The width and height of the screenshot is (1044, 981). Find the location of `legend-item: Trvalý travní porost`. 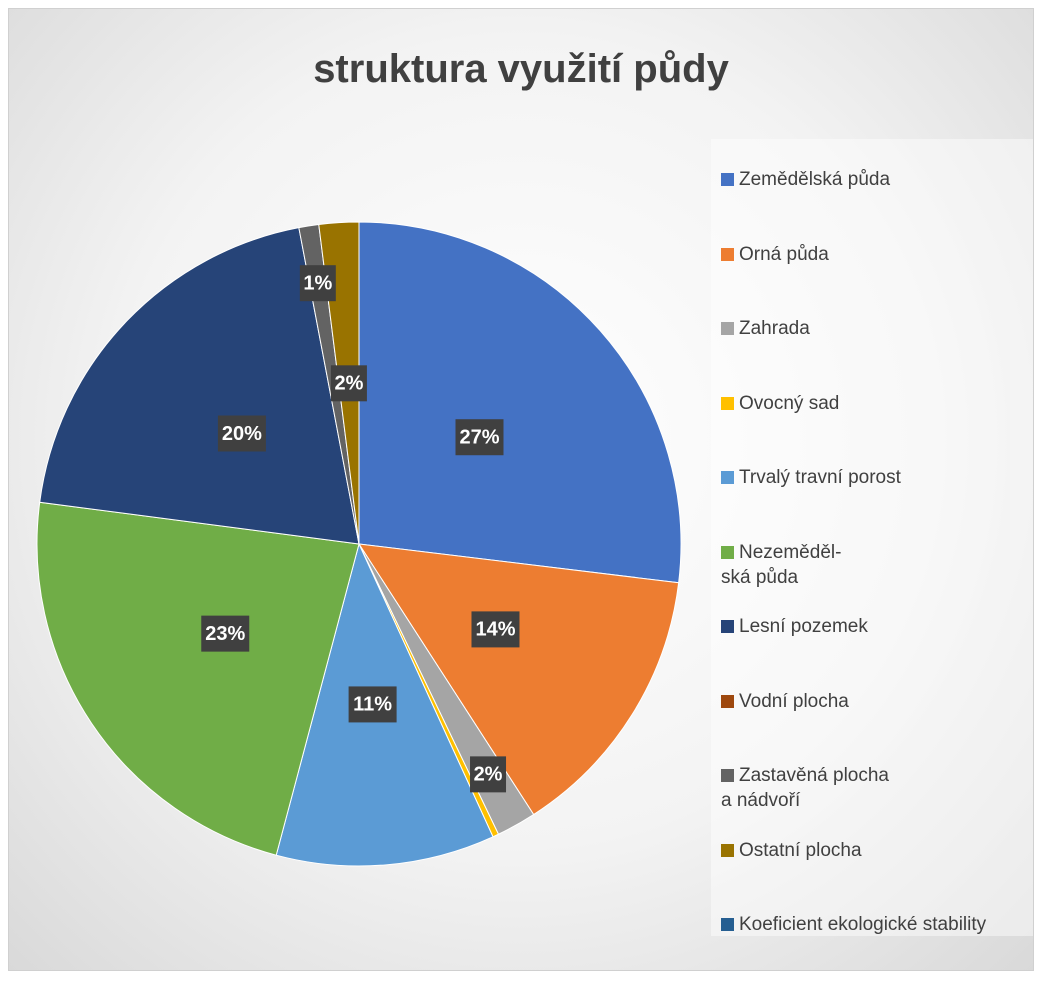

legend-item: Trvalý travní porost is located at coordinates (811, 477).